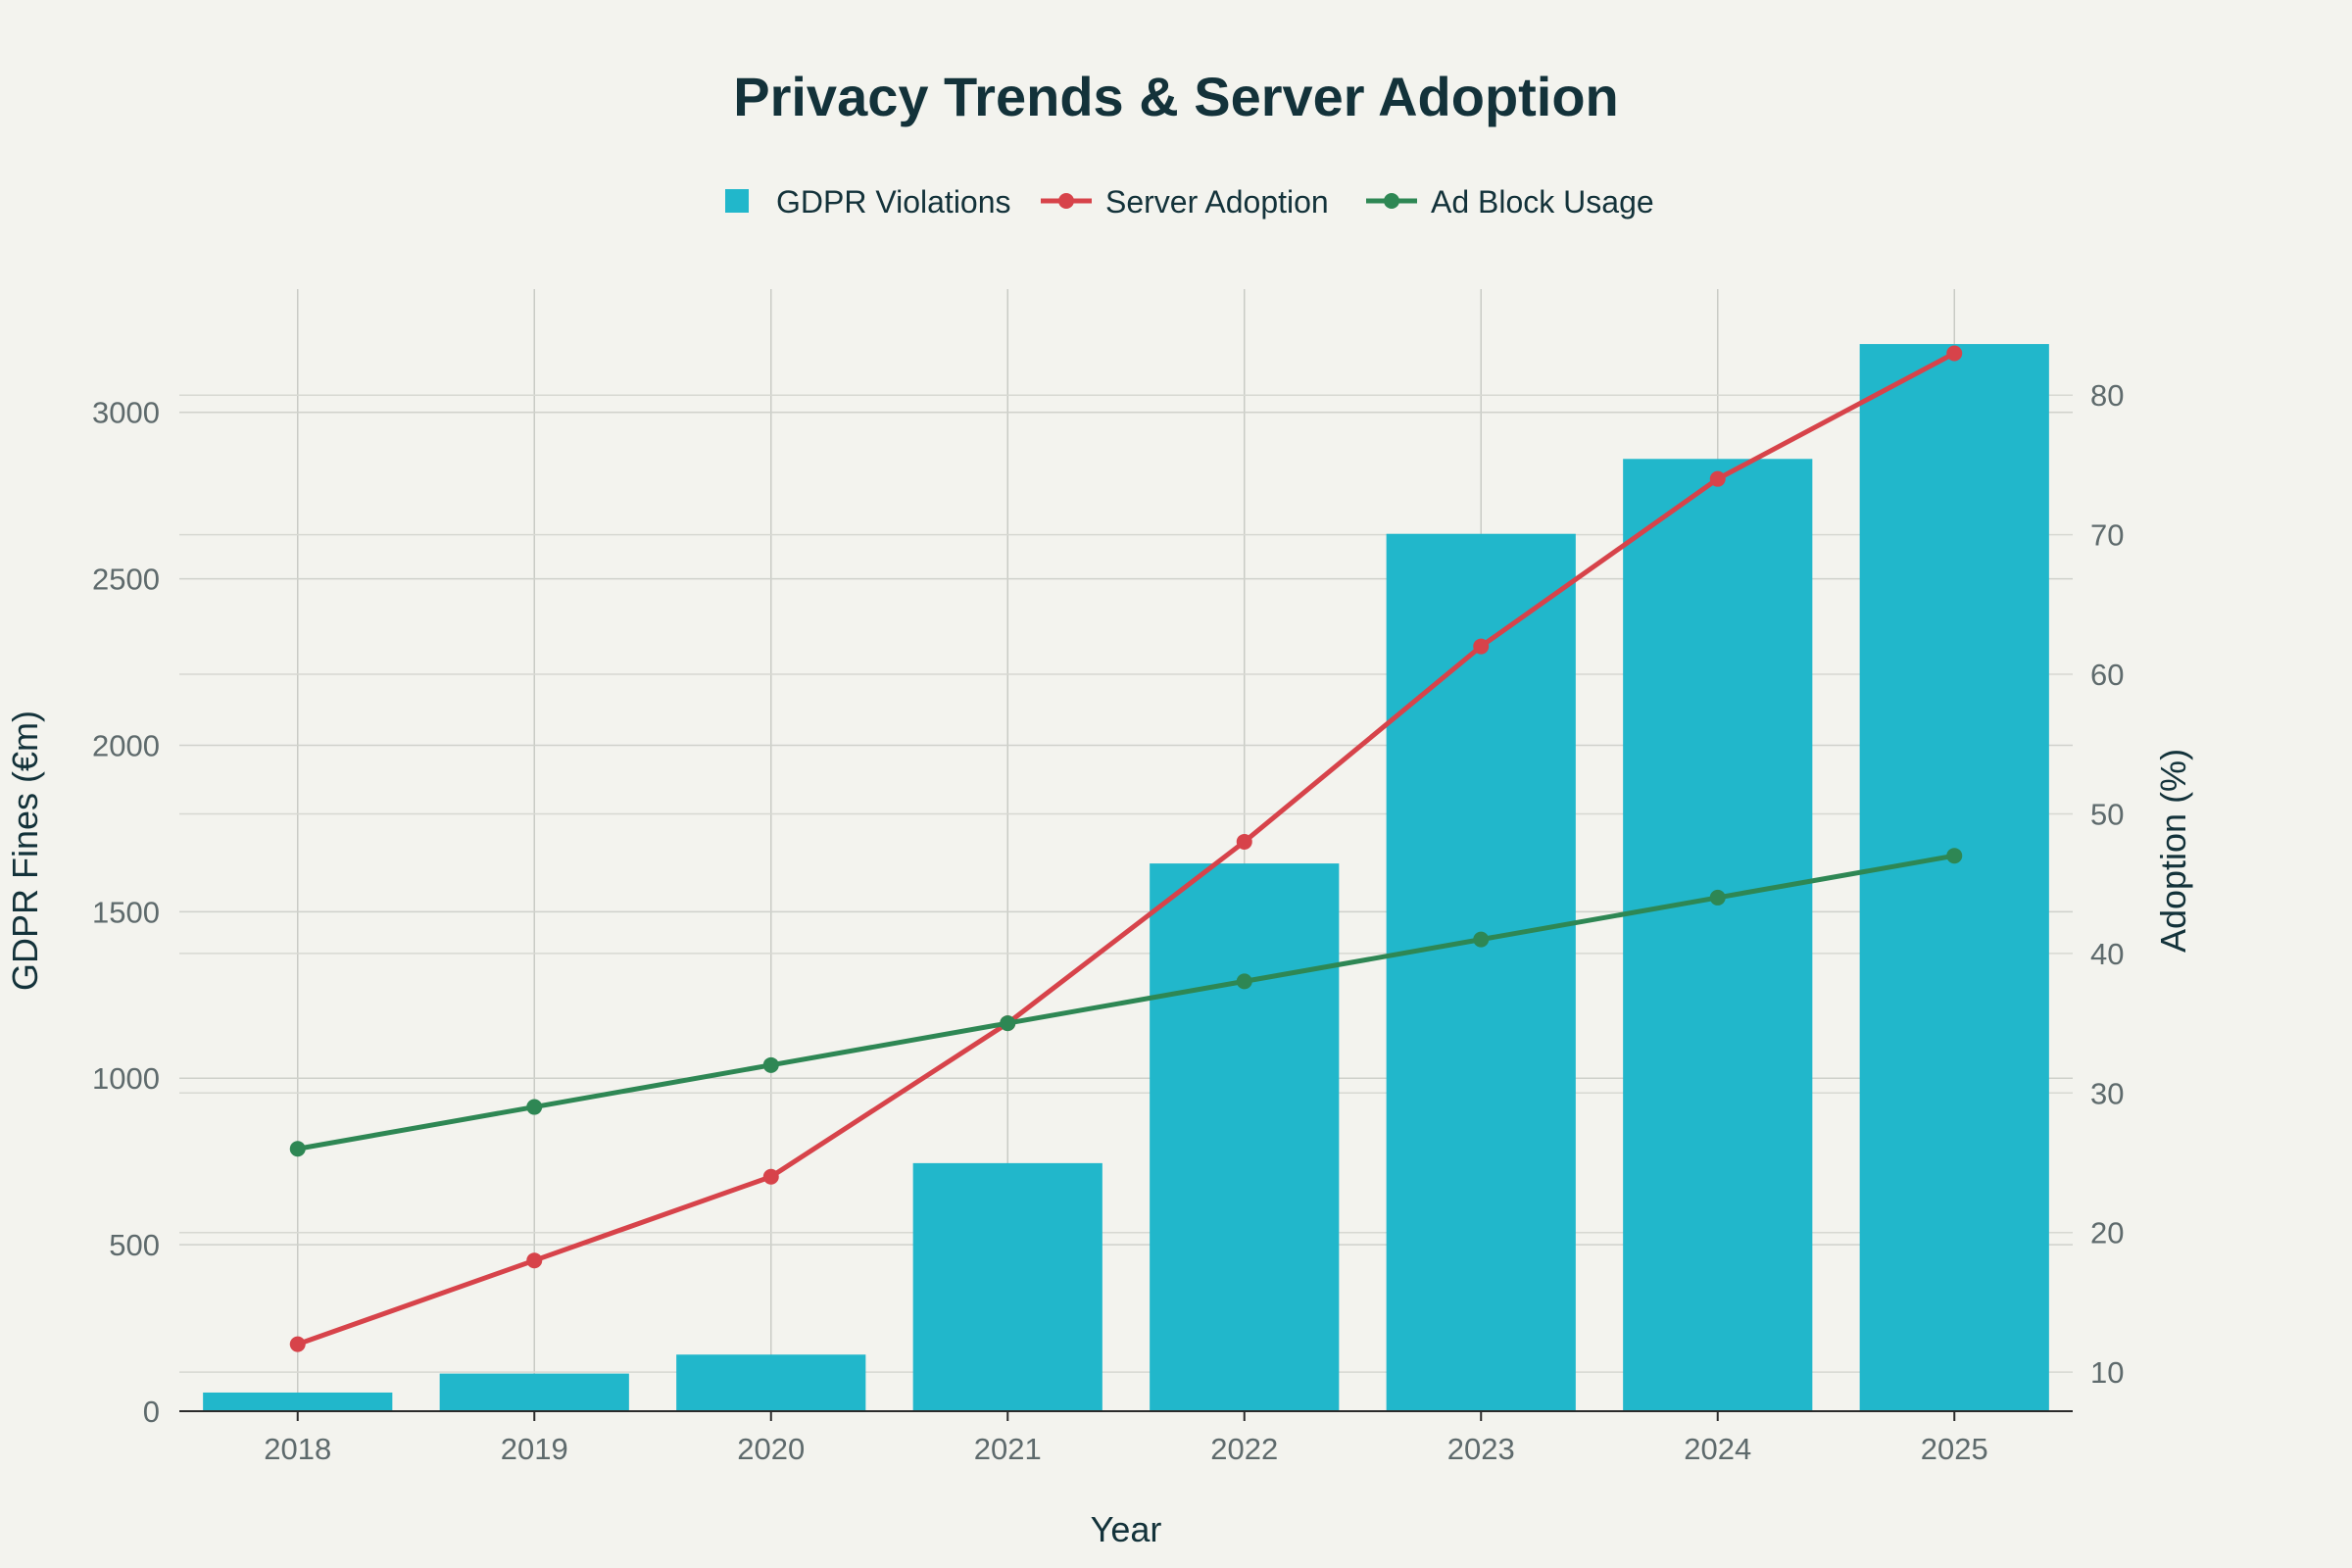  What do you see at coordinates (1008, 1449) in the screenshot?
I see `x-tick-label: 2021` at bounding box center [1008, 1449].